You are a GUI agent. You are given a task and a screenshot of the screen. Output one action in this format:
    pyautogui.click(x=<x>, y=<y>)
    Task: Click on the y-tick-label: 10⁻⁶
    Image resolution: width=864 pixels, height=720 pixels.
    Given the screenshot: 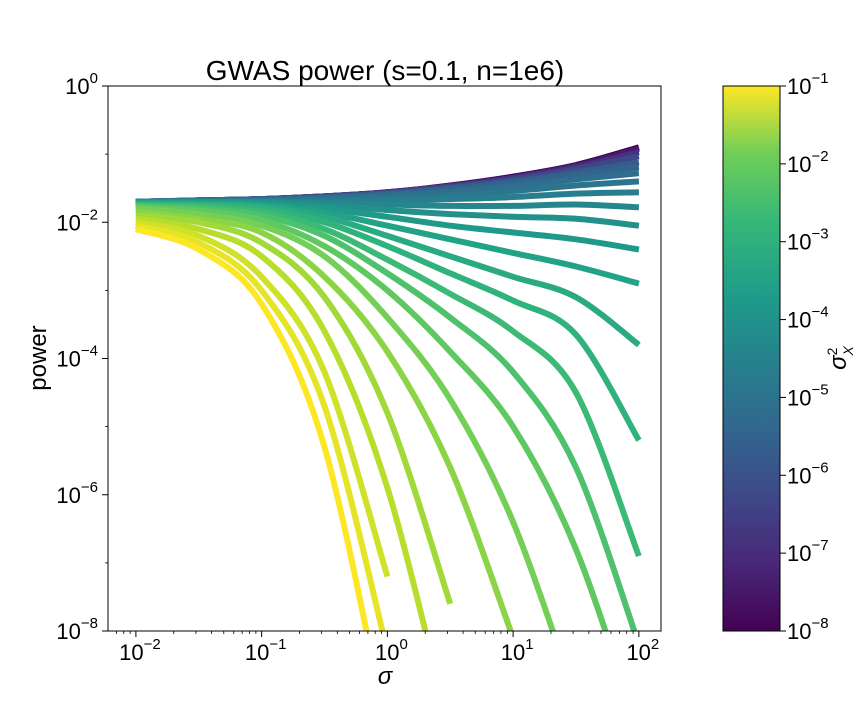 What is the action you would take?
    pyautogui.click(x=77, y=493)
    